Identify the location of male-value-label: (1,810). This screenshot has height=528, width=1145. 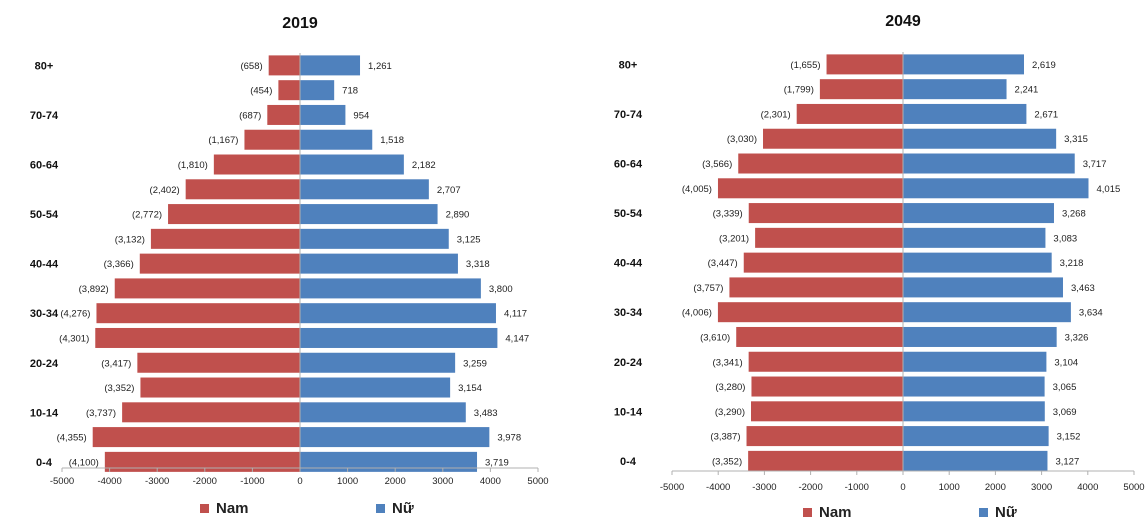
(193, 165).